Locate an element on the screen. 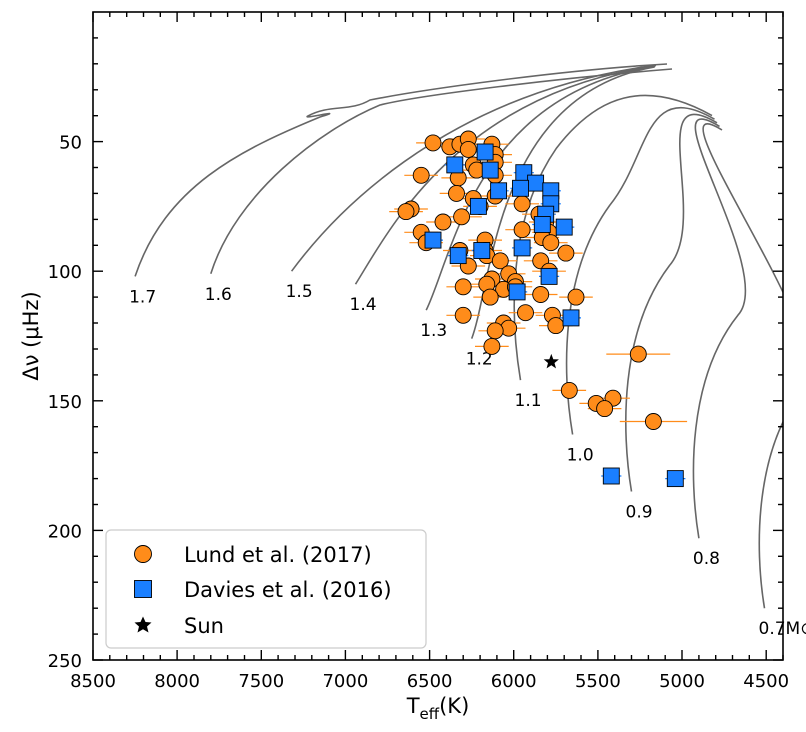 The height and width of the screenshot is (732, 806). track-label: 0.8 is located at coordinates (706, 559).